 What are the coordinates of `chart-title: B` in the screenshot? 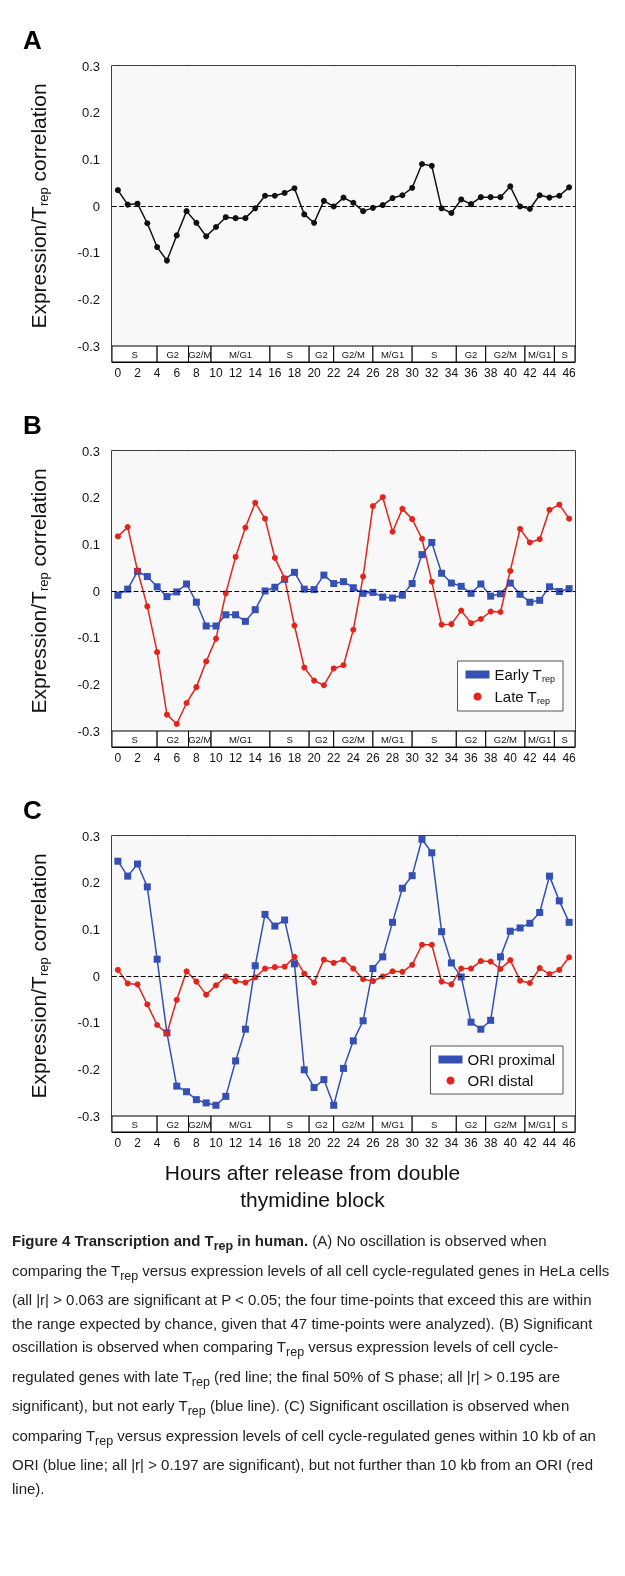 It's located at (32, 425).